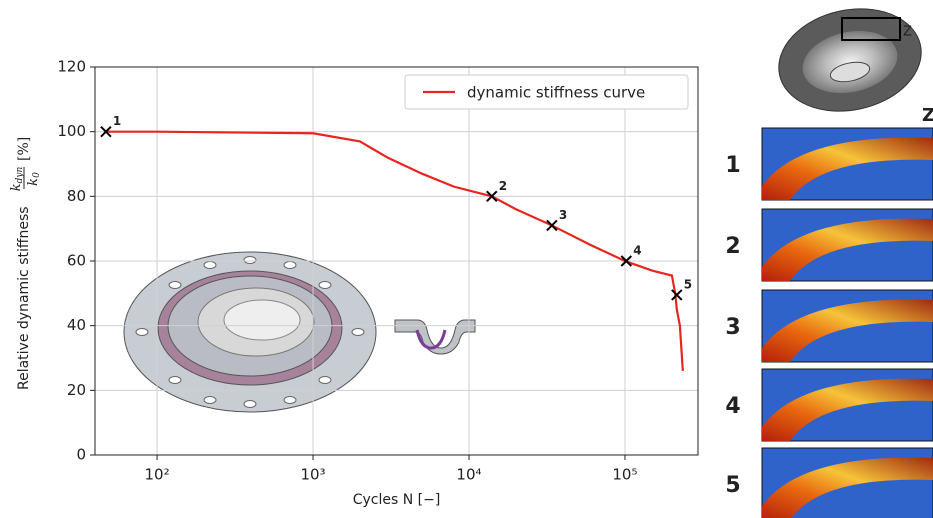  What do you see at coordinates (71, 67) in the screenshot?
I see `y-tick-label: 120` at bounding box center [71, 67].